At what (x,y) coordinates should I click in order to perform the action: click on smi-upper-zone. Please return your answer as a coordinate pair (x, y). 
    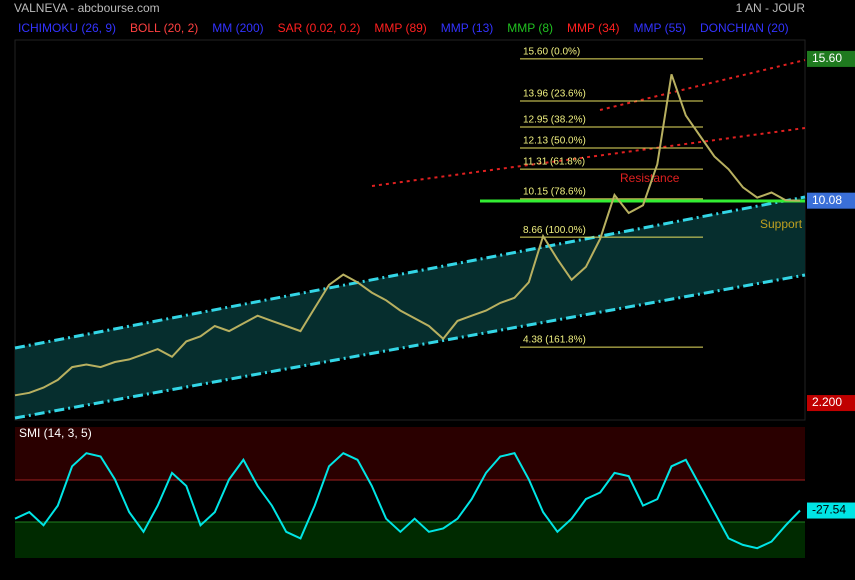
    Looking at the image, I should click on (410, 453).